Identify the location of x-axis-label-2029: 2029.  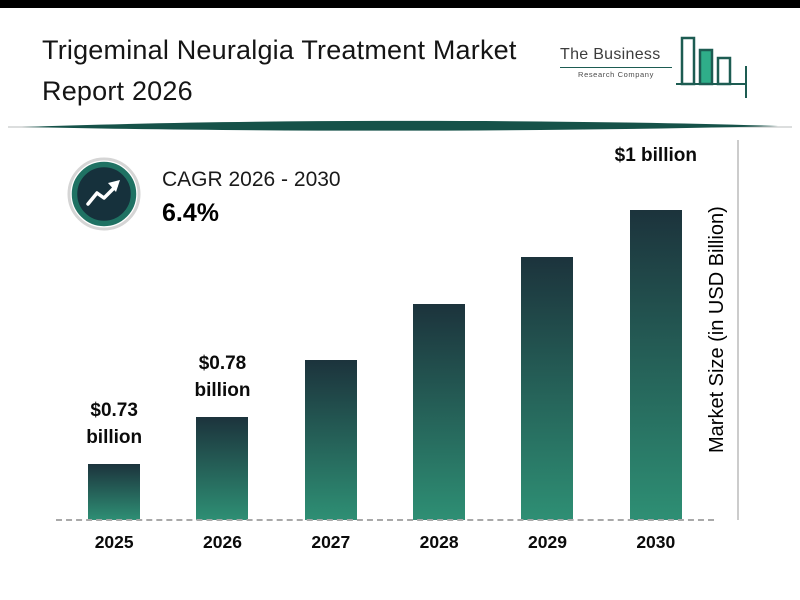
(547, 542).